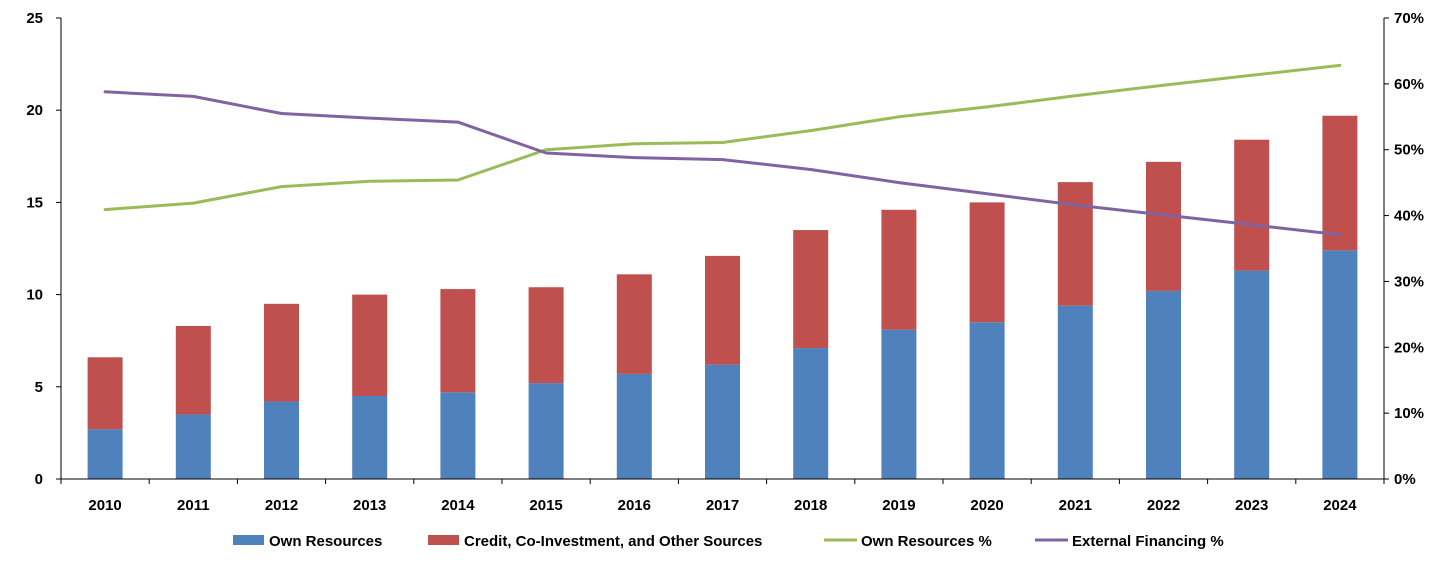 Image resolution: width=1456 pixels, height=563 pixels. What do you see at coordinates (987, 262) in the screenshot?
I see `bar-credit-other-2020` at bounding box center [987, 262].